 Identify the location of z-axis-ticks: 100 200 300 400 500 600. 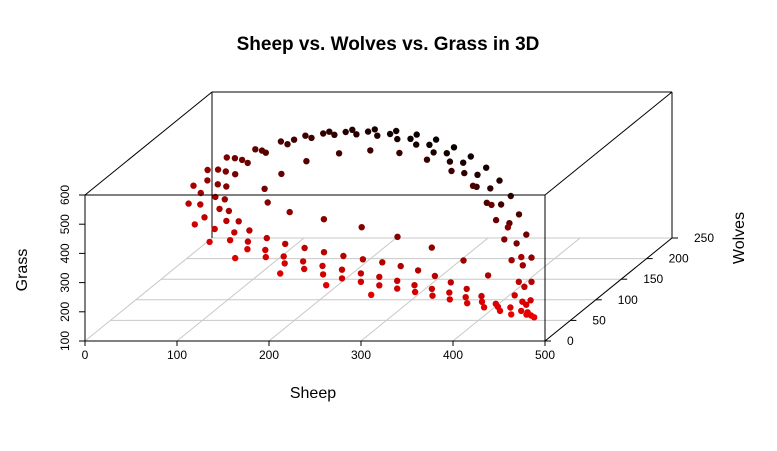
(71, 268).